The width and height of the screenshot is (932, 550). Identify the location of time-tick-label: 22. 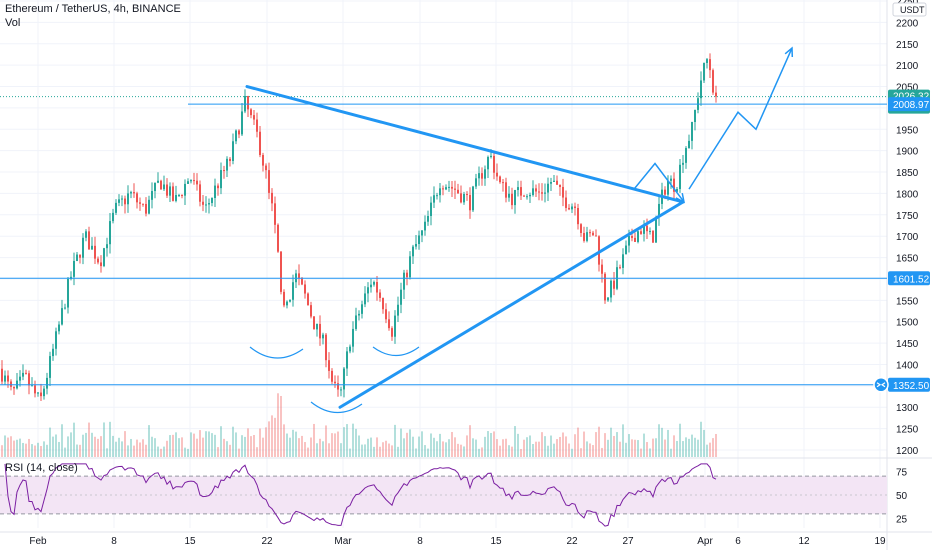
(267, 541).